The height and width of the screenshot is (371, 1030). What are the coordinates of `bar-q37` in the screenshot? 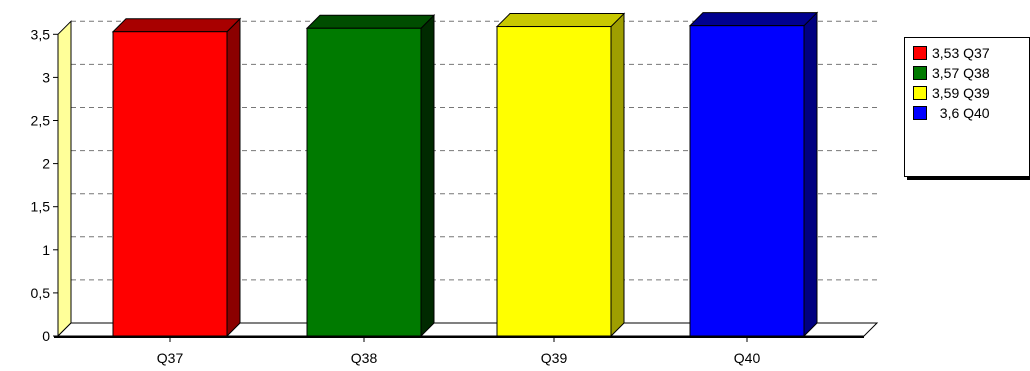 It's located at (176, 177).